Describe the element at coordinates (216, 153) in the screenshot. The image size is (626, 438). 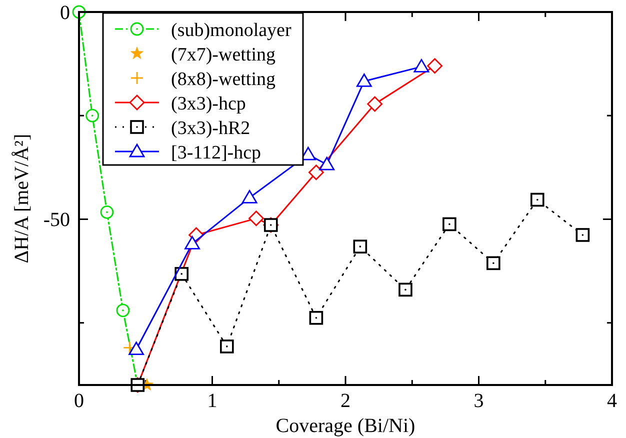
I see `legend-label: [3-112]-hcp` at that location.